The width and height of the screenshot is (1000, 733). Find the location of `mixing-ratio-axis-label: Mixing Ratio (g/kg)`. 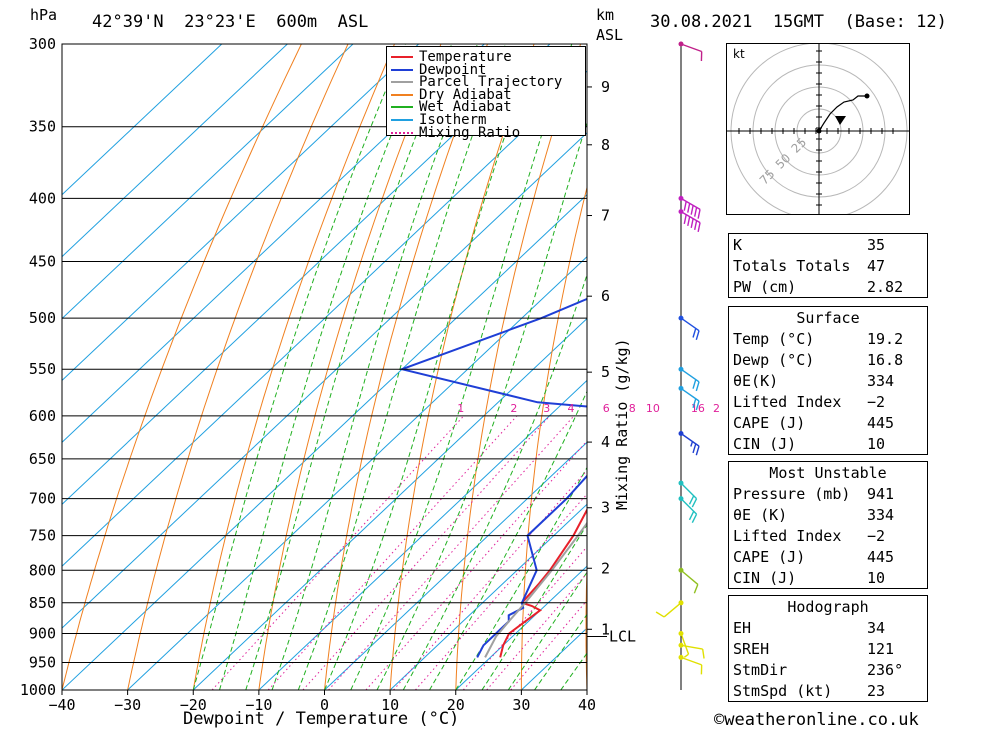

mixing-ratio-axis-label: Mixing Ratio (g/kg) is located at coordinates (622, 424).